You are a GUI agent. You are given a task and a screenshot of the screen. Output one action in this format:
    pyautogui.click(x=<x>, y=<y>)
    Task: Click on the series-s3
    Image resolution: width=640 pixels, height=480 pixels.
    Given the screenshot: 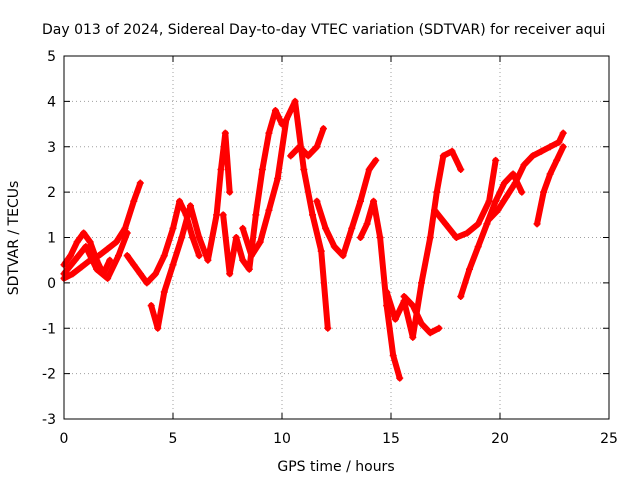 What is the action you would take?
    pyautogui.click(x=95, y=255)
    